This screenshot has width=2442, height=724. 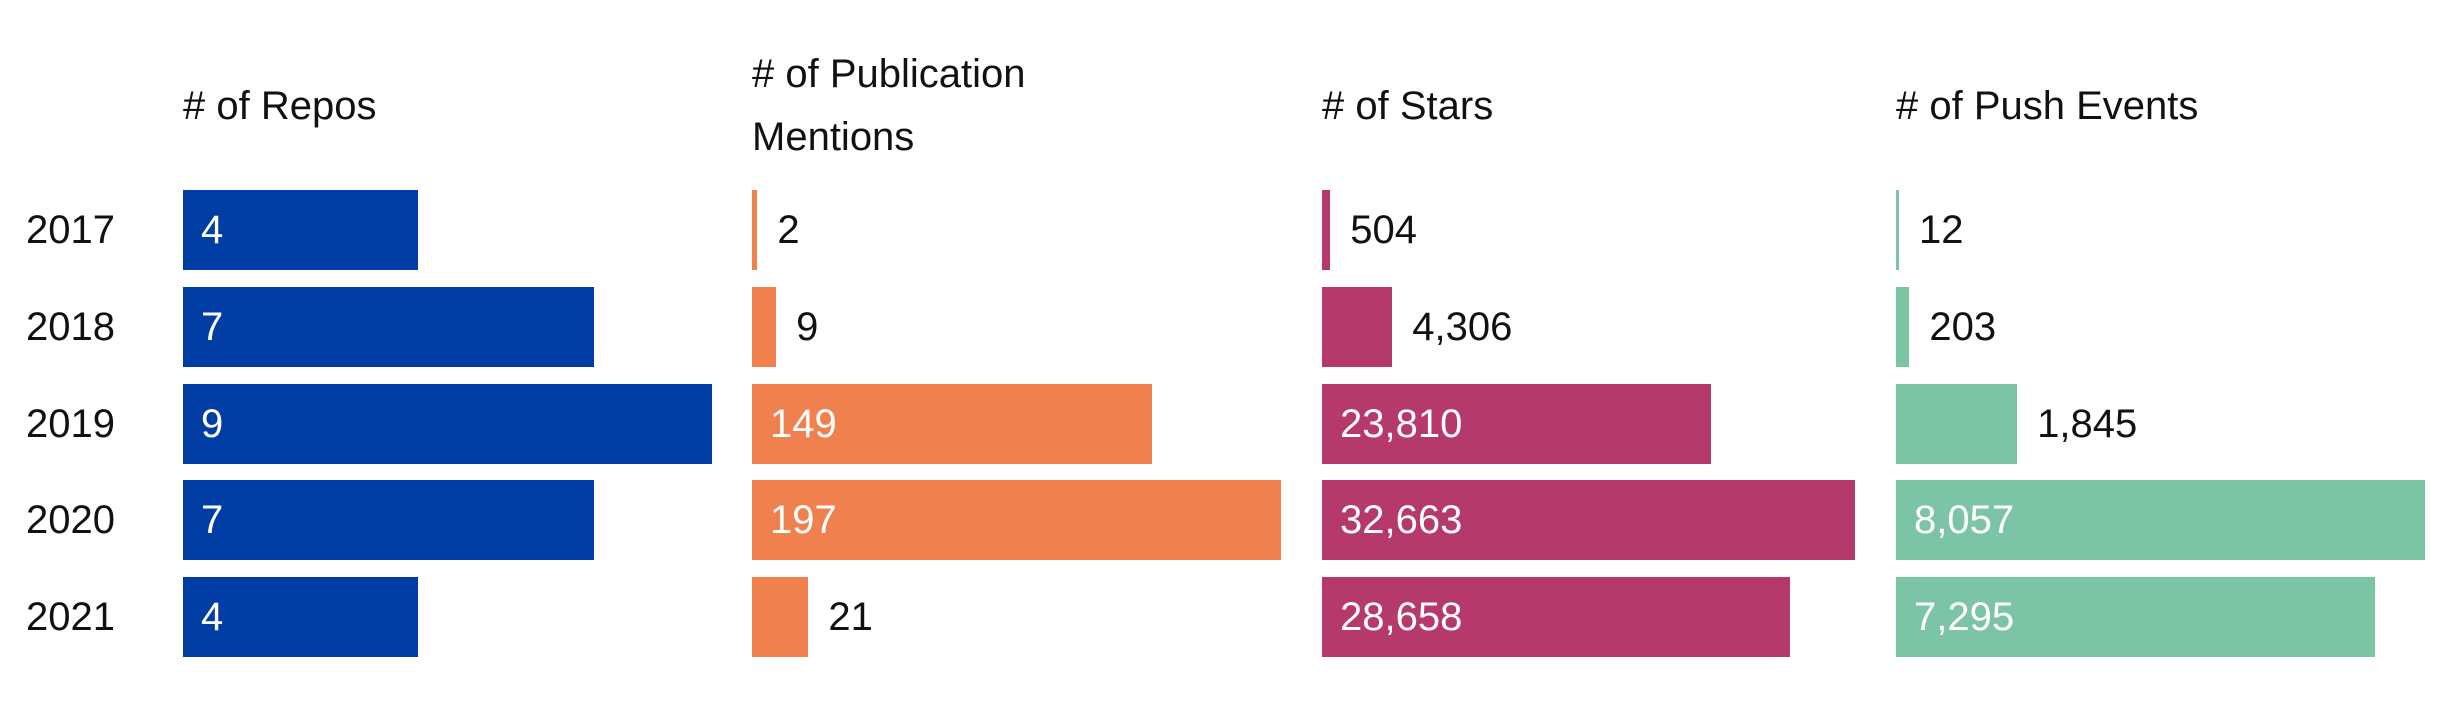 I want to click on data-label: 21, so click(x=850, y=617).